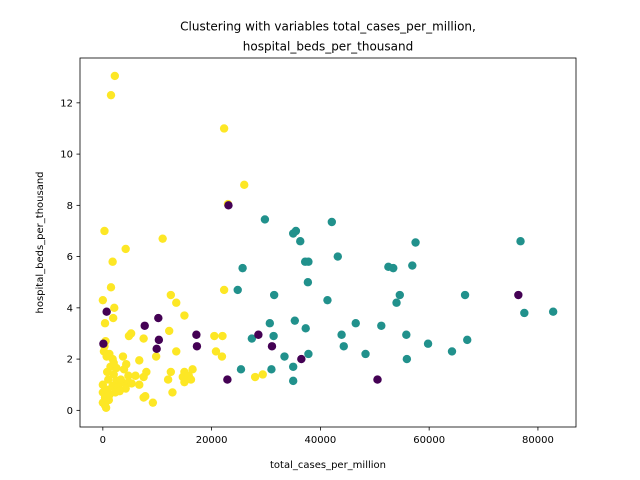 The width and height of the screenshot is (640, 480). What do you see at coordinates (320, 440) in the screenshot?
I see `x-tick-label: 40000` at bounding box center [320, 440].